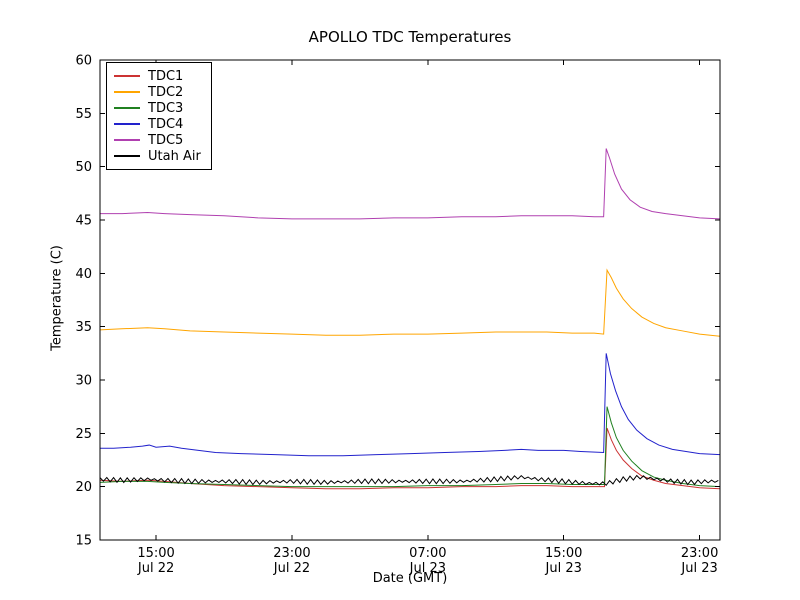  I want to click on legend-item-tdc3: TDC3, so click(157, 108).